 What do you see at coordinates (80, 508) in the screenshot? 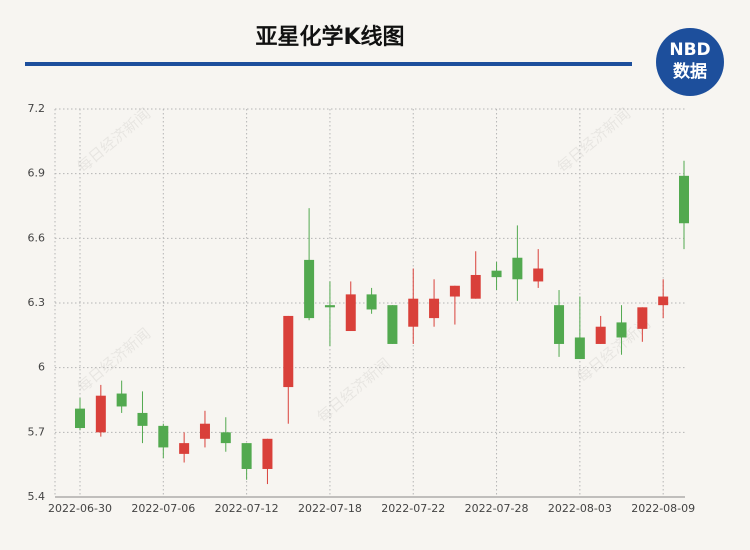
I see `x-tick-label: 2022-06-30` at bounding box center [80, 508].